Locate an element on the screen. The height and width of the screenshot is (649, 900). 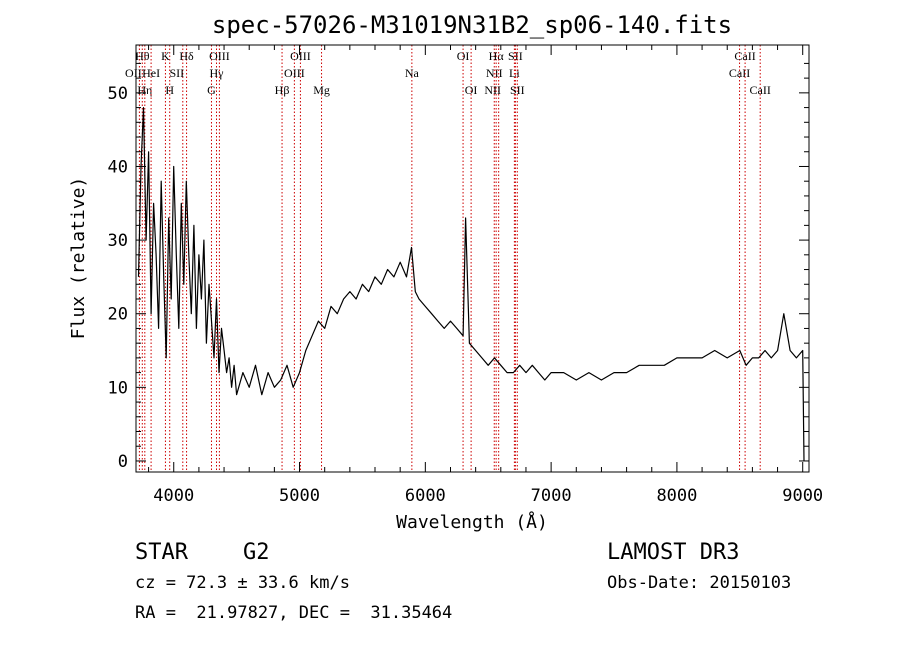
object-class: STAR is located at coordinates (161, 552).